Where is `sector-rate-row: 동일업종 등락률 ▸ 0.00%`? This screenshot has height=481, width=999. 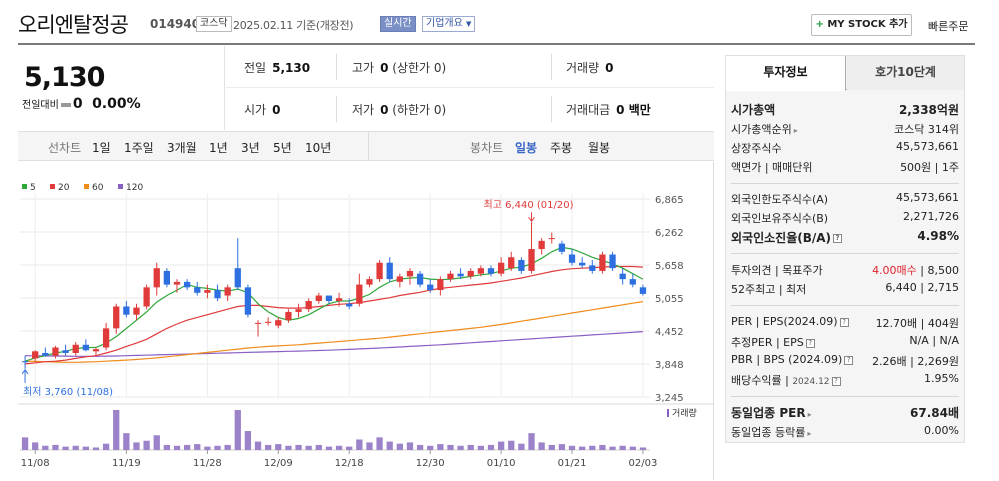 sector-rate-row: 동일업종 등락률 ▸ 0.00% is located at coordinates (845, 433).